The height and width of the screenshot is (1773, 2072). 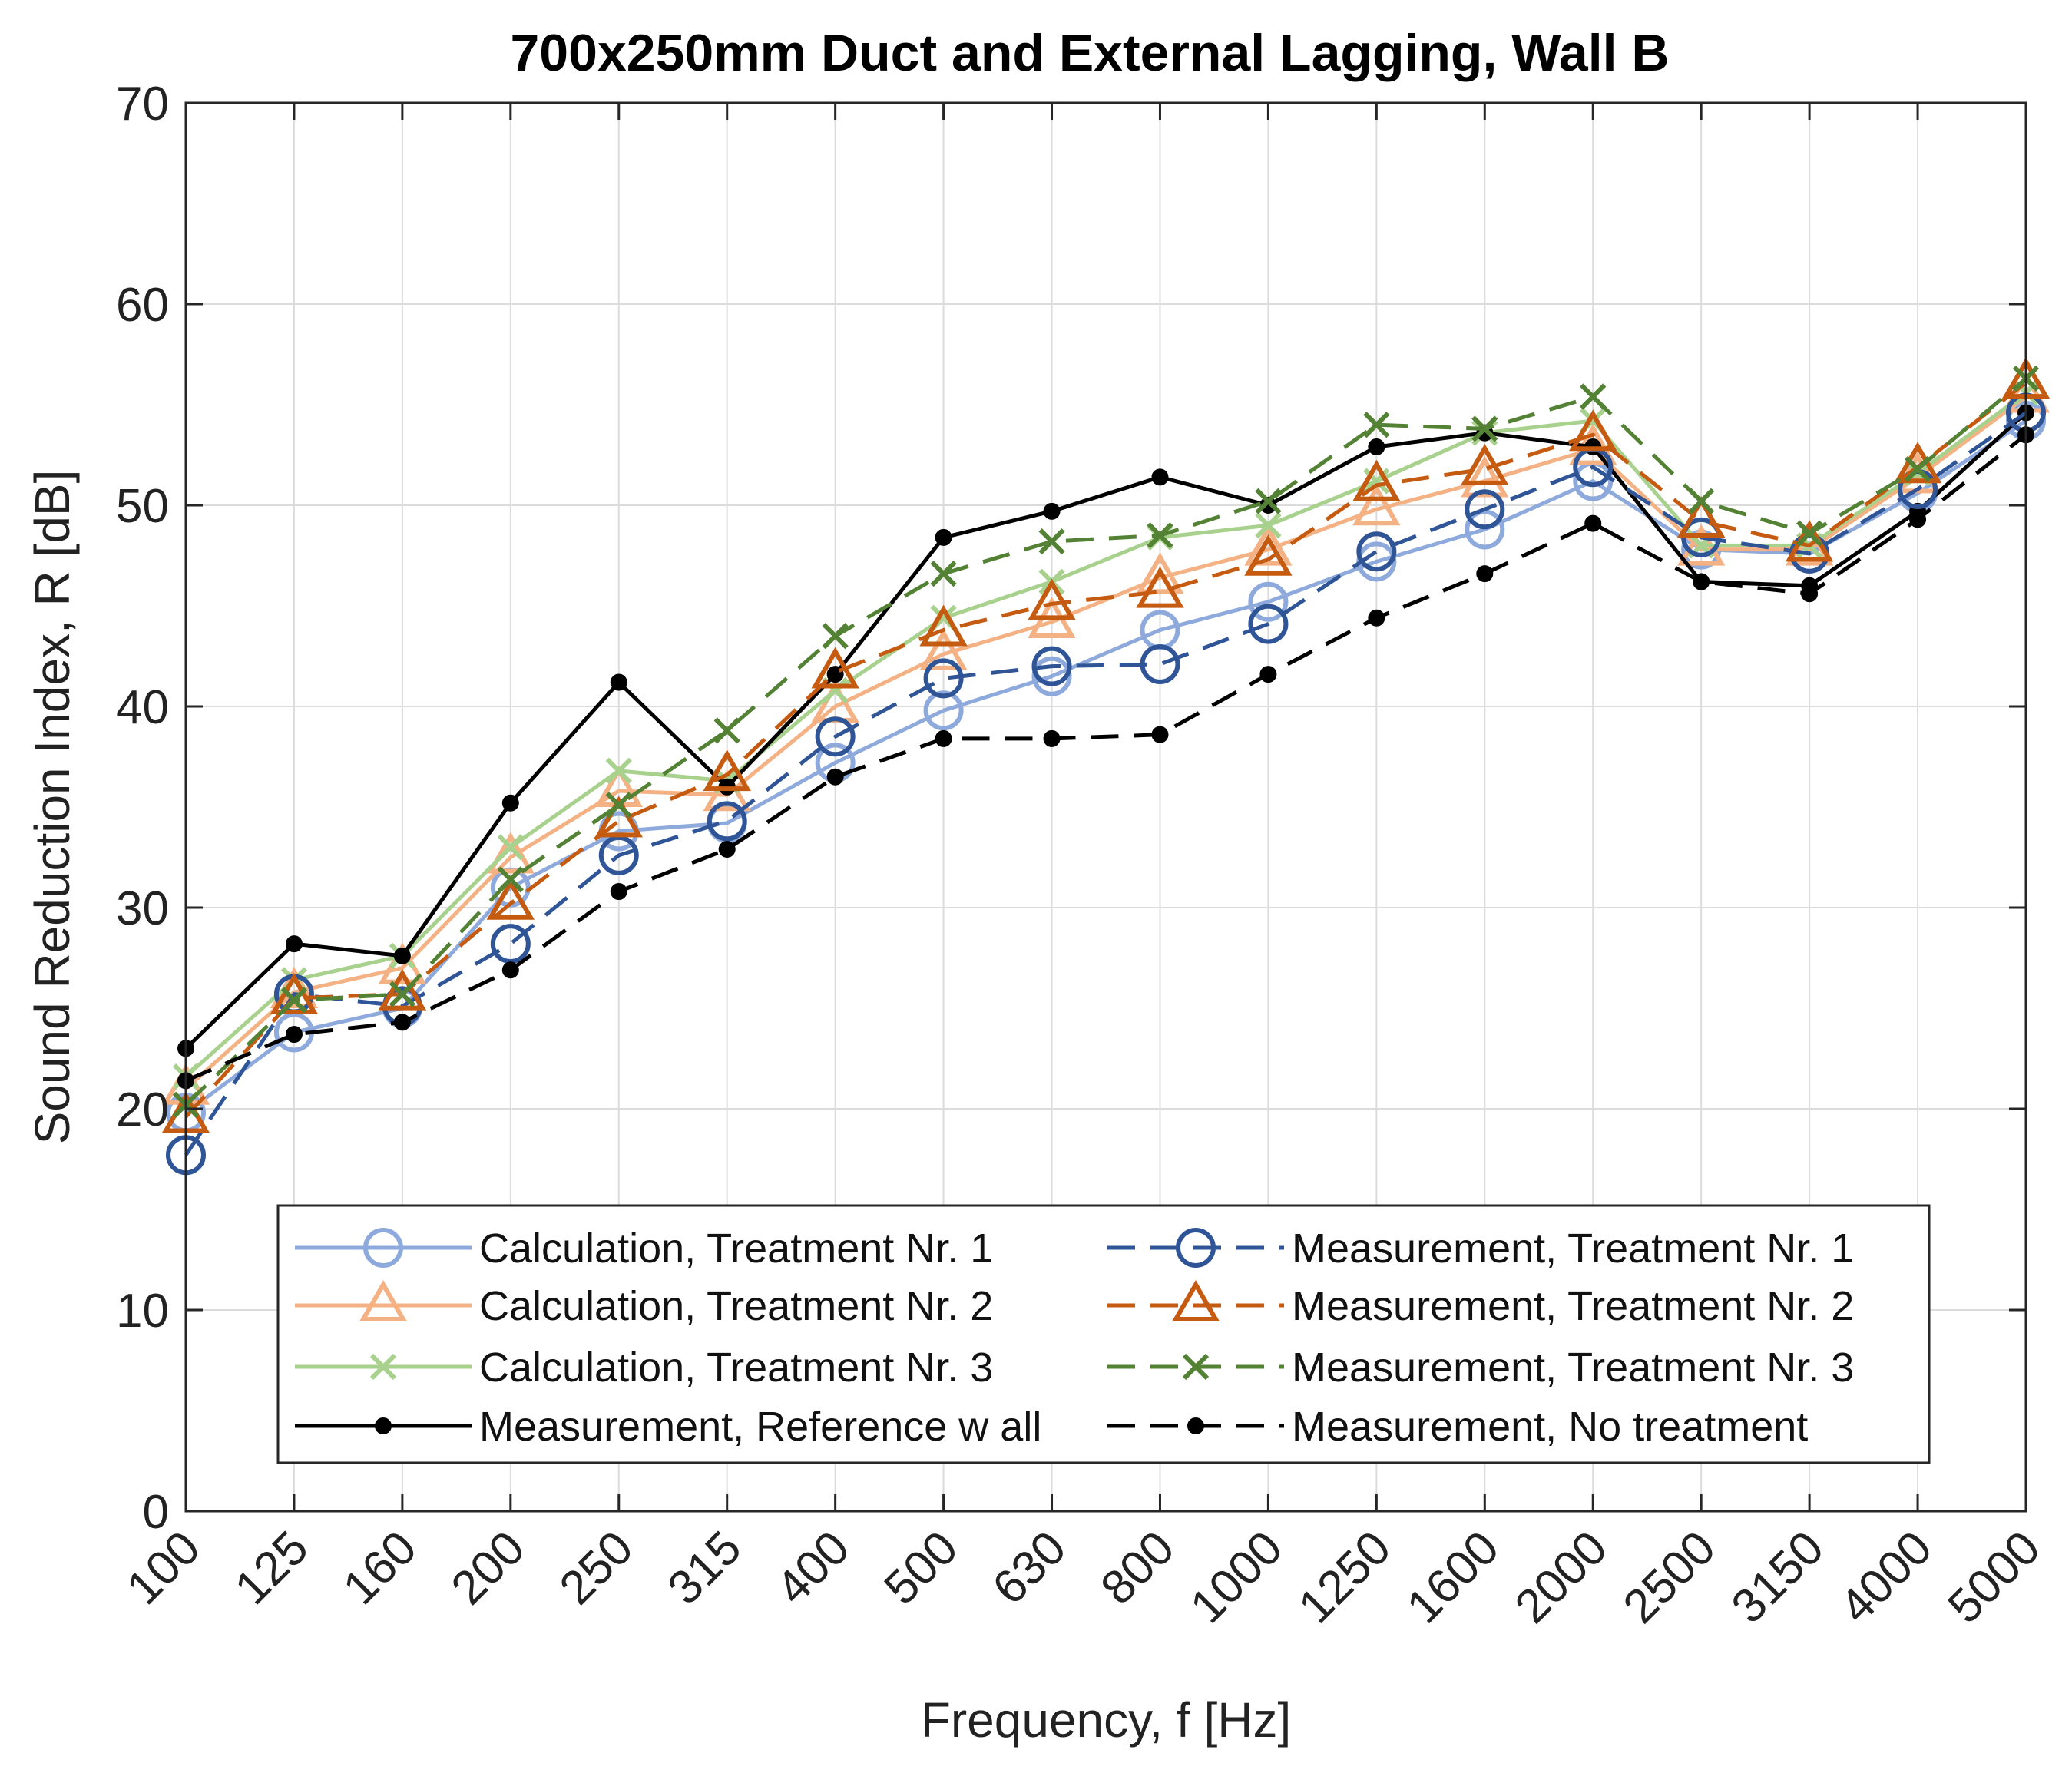 I want to click on legend-box, so click(x=1103, y=1334).